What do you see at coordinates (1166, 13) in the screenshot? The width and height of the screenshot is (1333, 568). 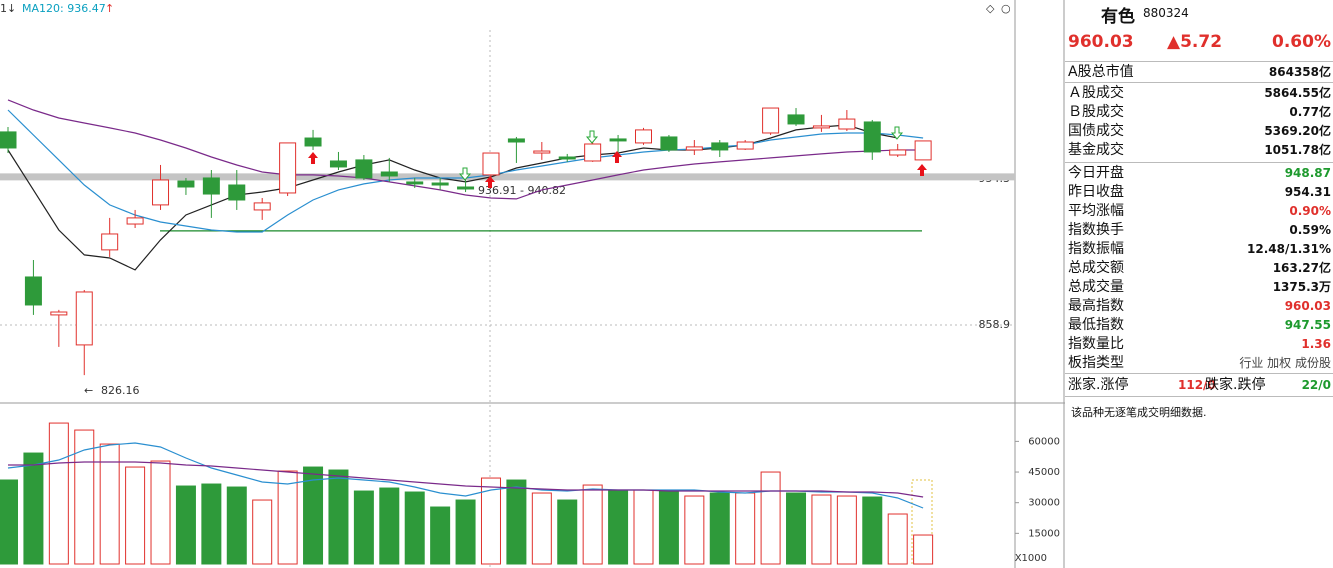 I see `index-code: 880324` at bounding box center [1166, 13].